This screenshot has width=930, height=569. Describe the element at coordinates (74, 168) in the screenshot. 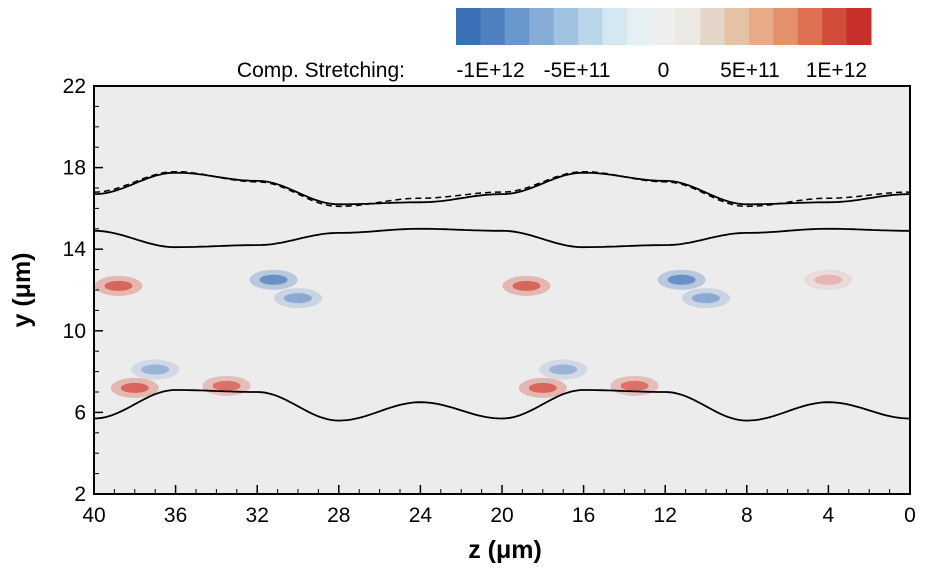

I see `y-tick-label: 18` at that location.